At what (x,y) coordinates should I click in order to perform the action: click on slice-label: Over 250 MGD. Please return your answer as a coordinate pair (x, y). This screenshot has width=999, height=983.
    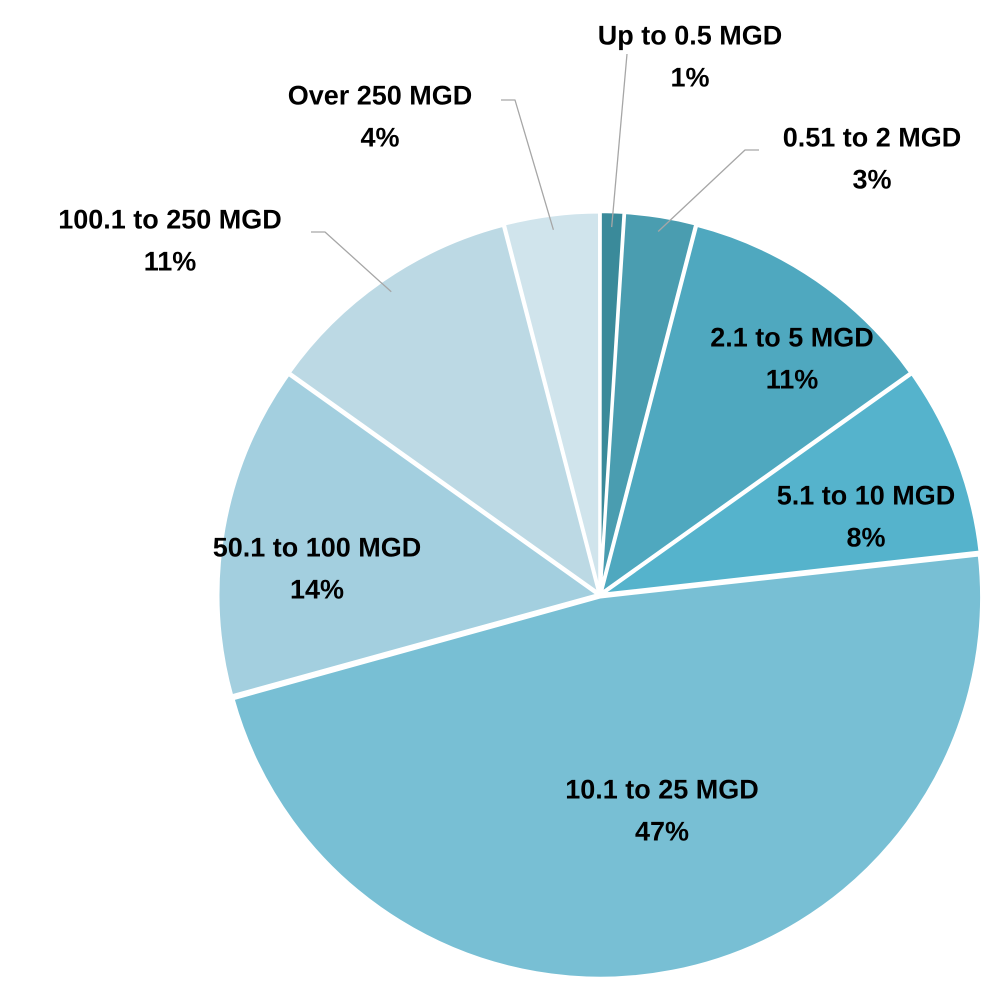
    Looking at the image, I should click on (380, 95).